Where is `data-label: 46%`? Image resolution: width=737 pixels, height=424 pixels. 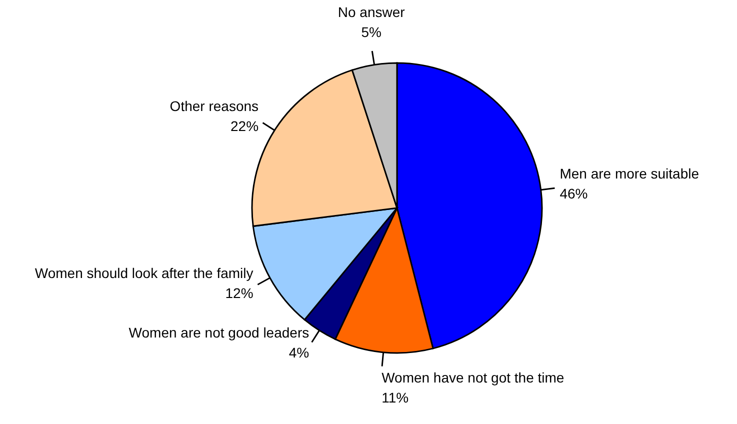
data-label: 46% is located at coordinates (574, 193).